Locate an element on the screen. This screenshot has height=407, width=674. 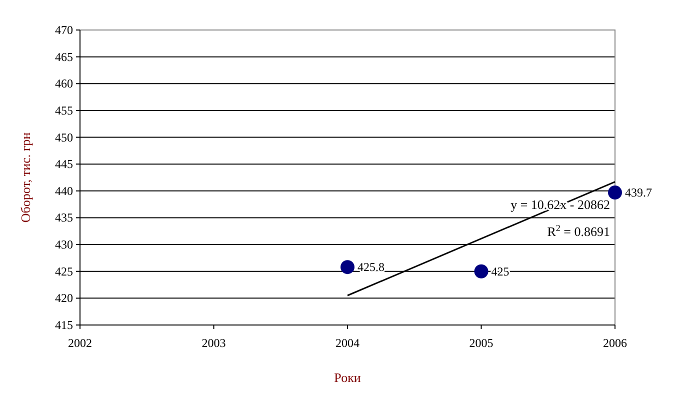
y-tick-label: 430 is located at coordinates (64, 245).